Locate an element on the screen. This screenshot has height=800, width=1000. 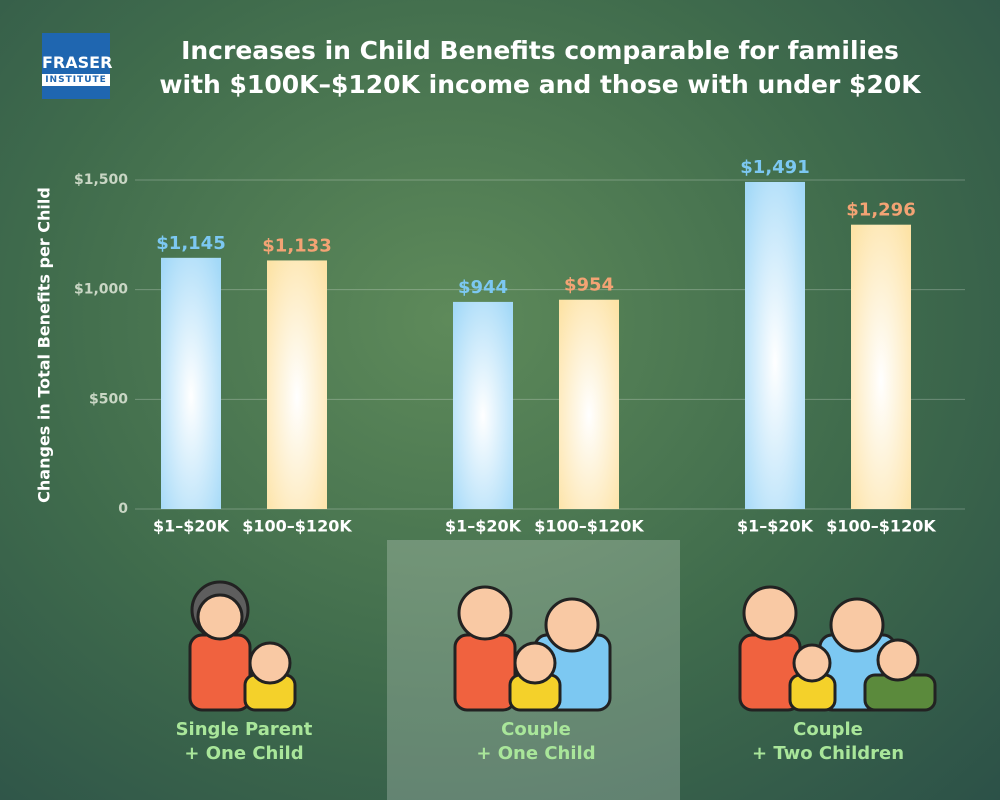
y-tick-label: $1,500 is located at coordinates (101, 180).